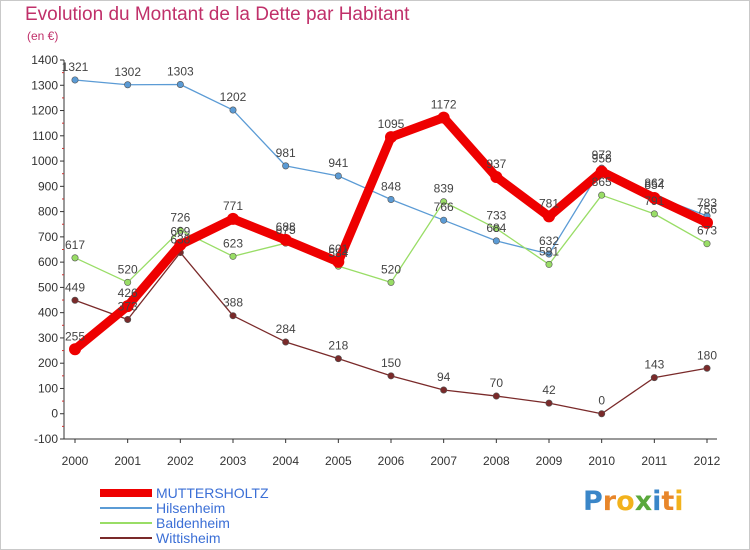 The image size is (750, 550). I want to click on data-label: 601, so click(338, 249).